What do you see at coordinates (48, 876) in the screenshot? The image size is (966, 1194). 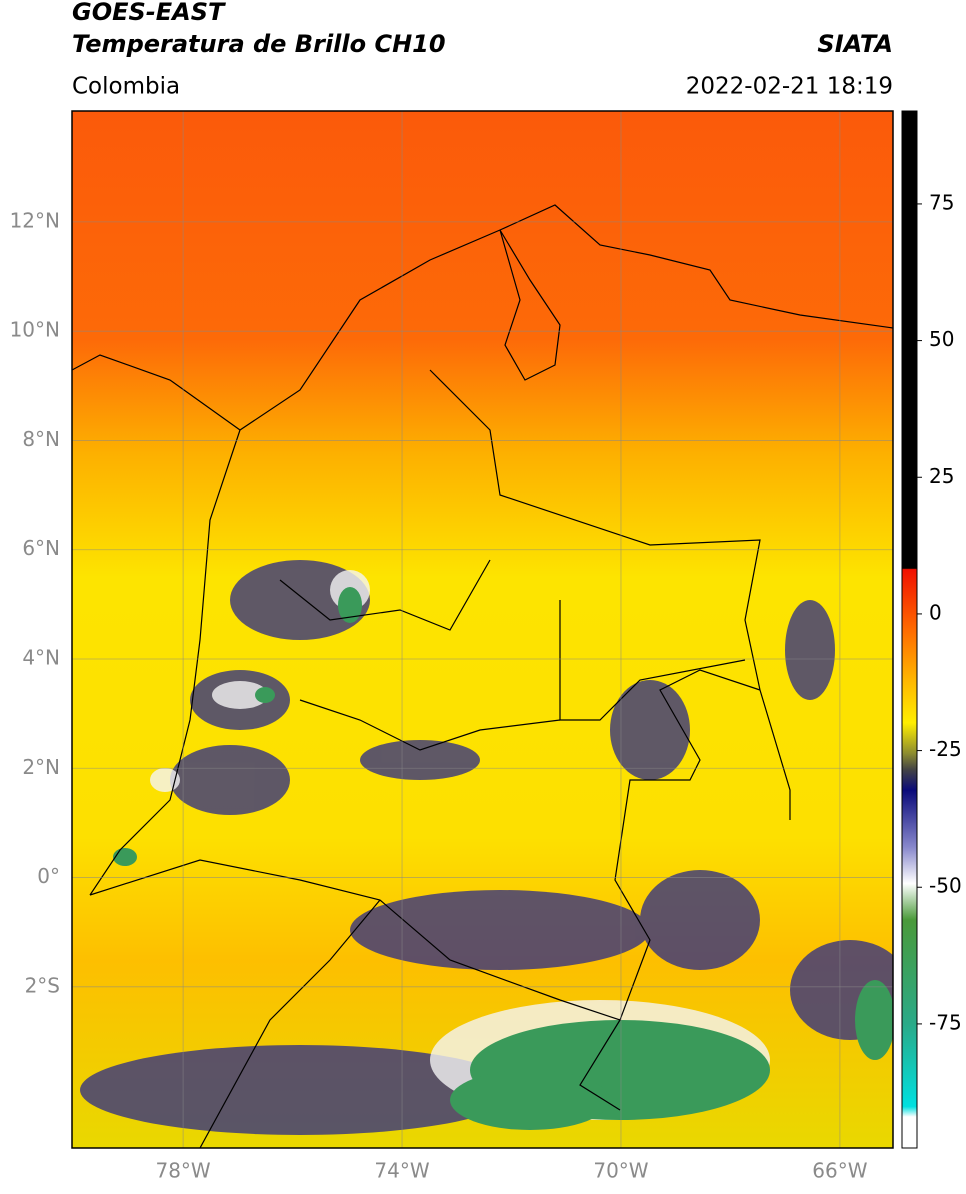 I see `lat-tick-label: 0°` at bounding box center [48, 876].